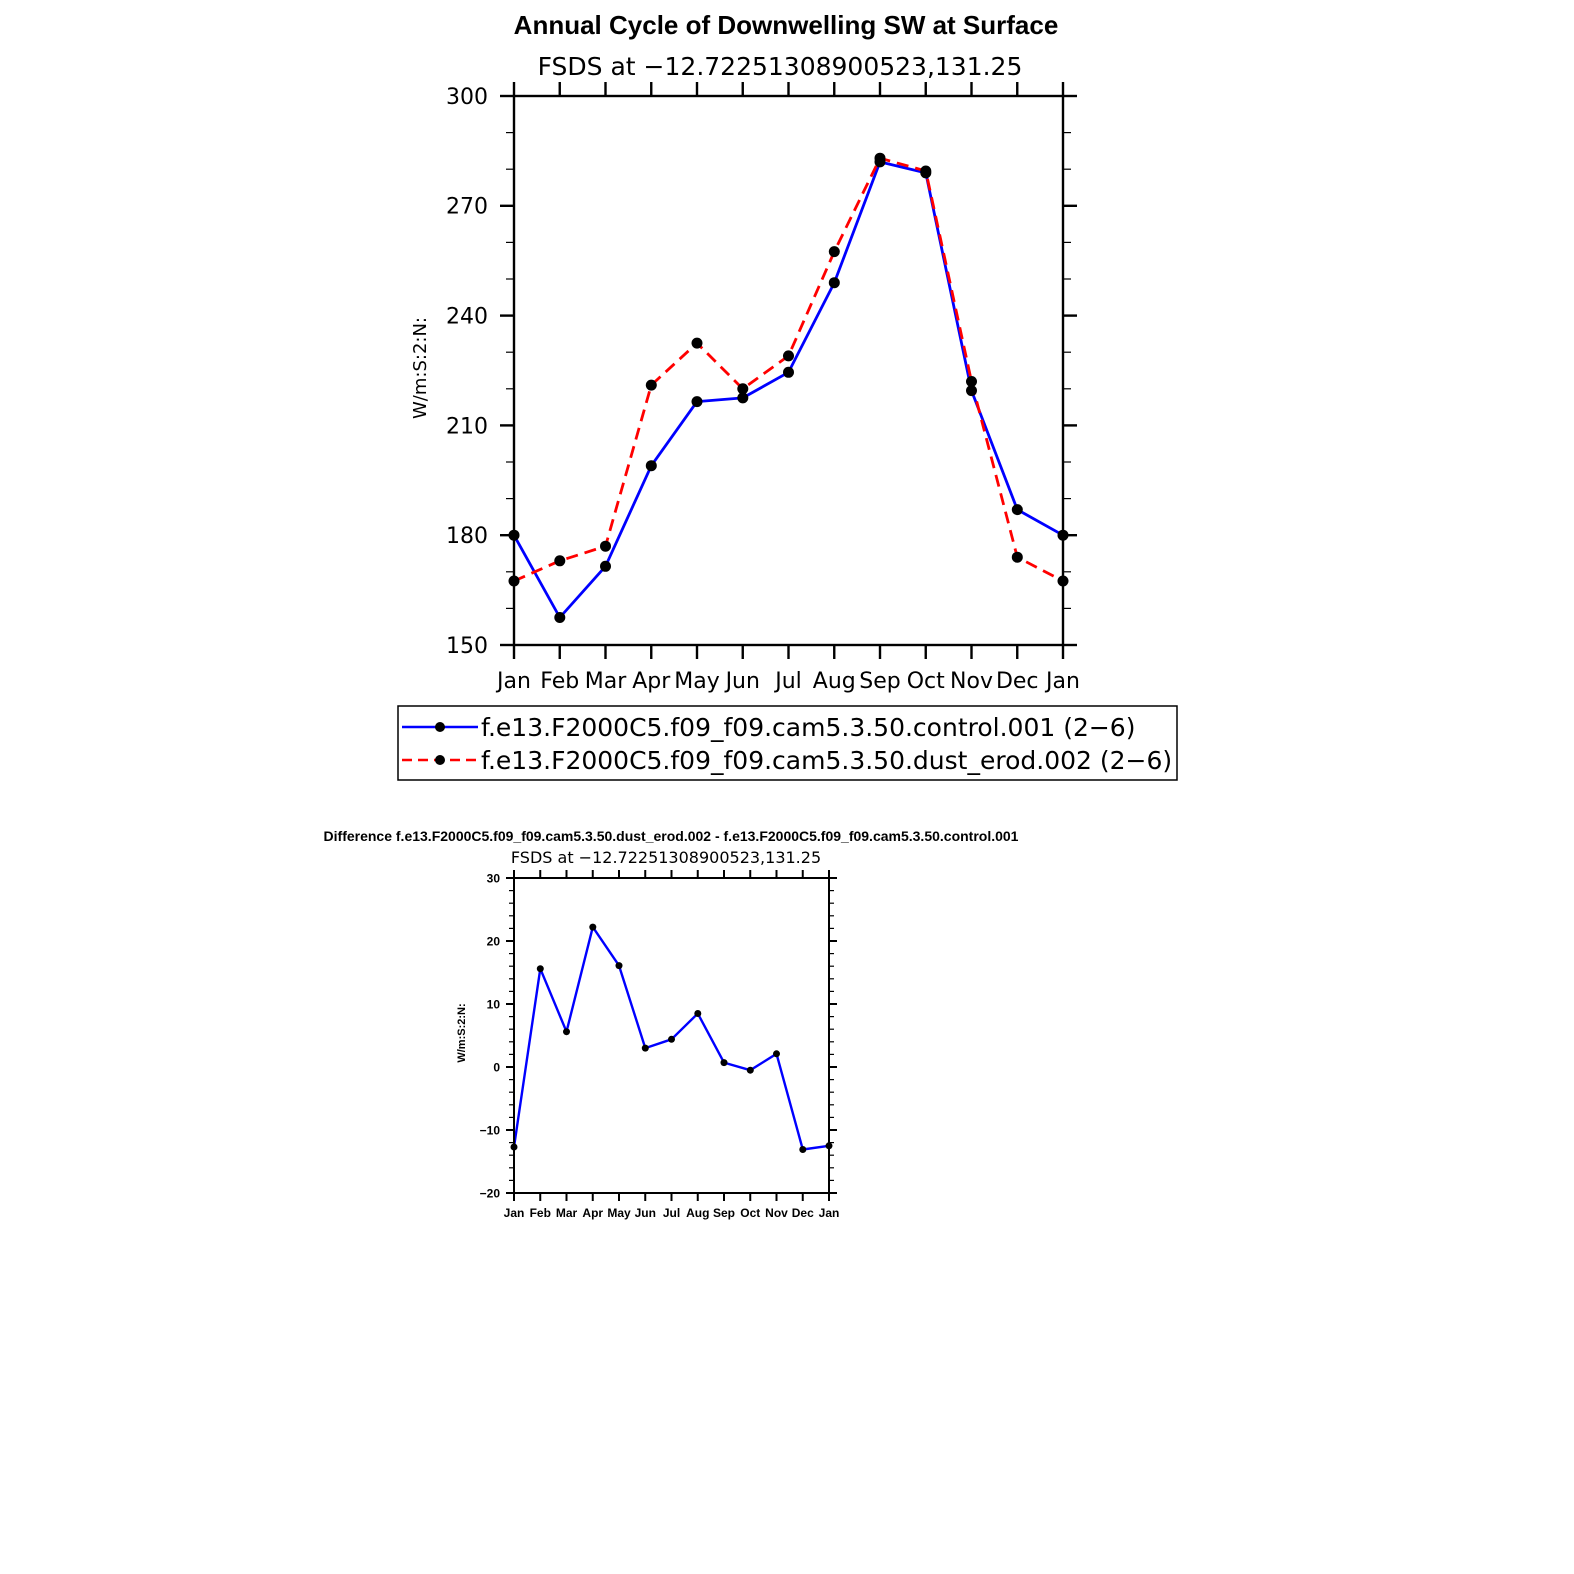 The image size is (1574, 1574). What do you see at coordinates (467, 426) in the screenshot?
I see `y-tick-label: 210` at bounding box center [467, 426].